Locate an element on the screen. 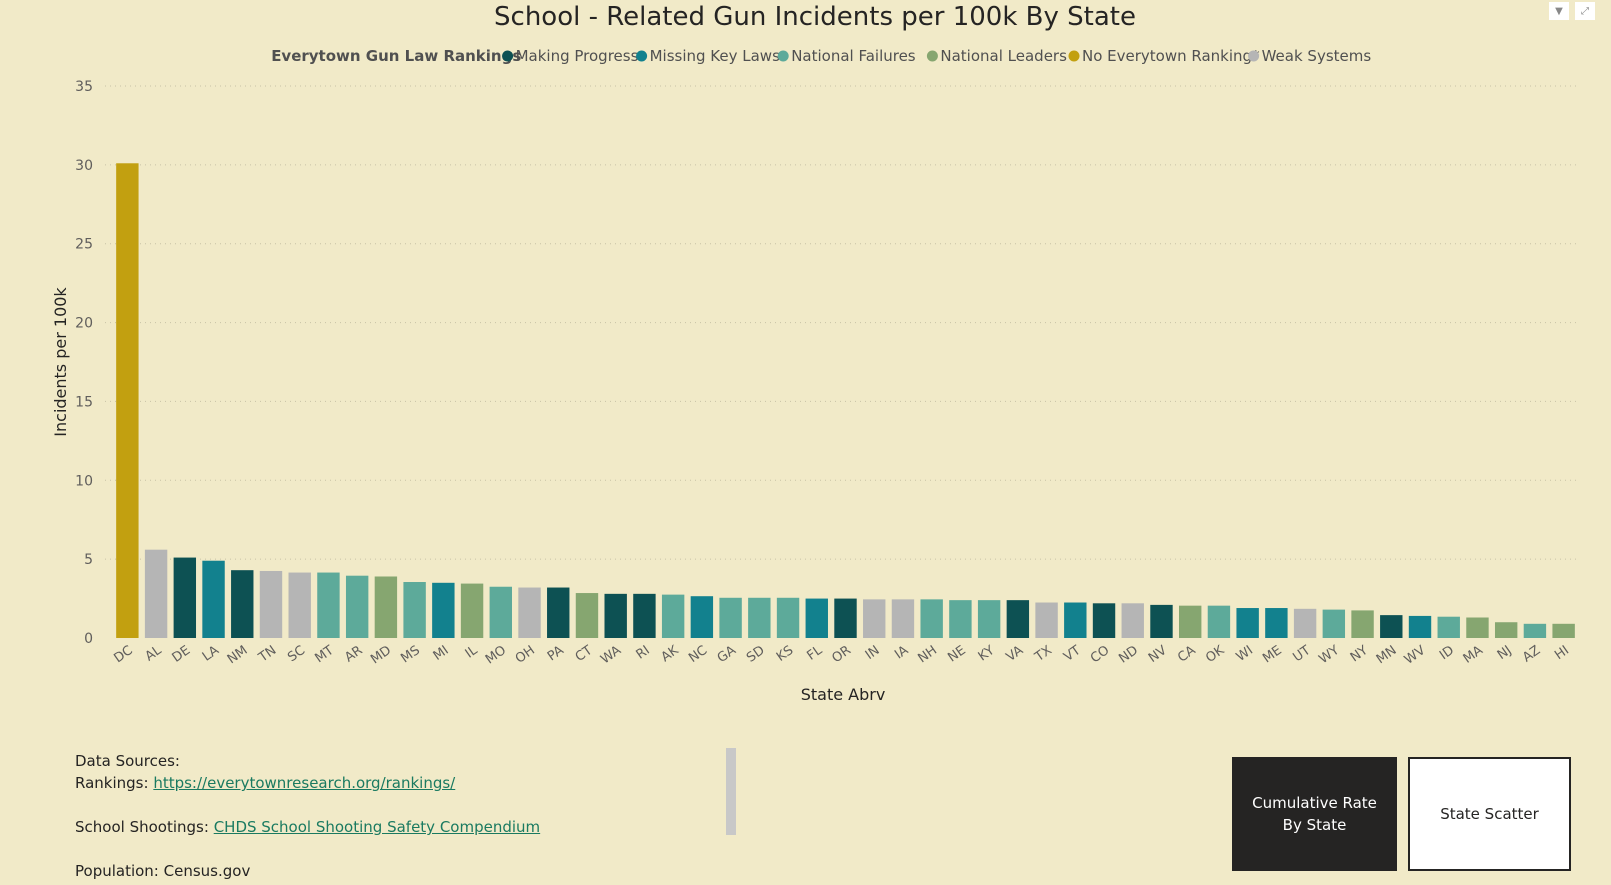  x-tick-label: MI is located at coordinates (441, 653).